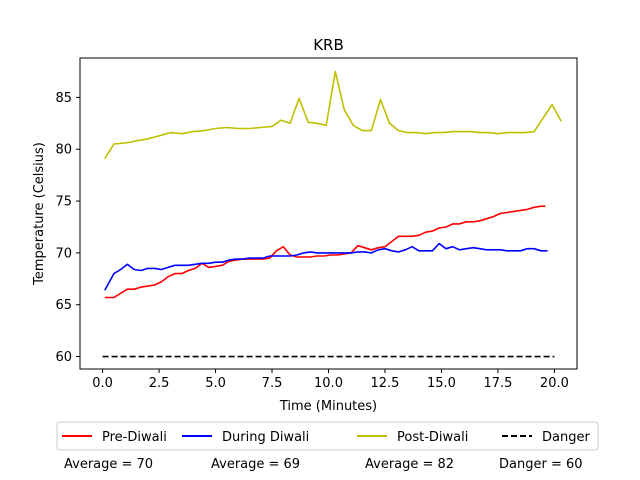  Describe the element at coordinates (554, 383) in the screenshot. I see `x-tick-label: 20.0` at that location.